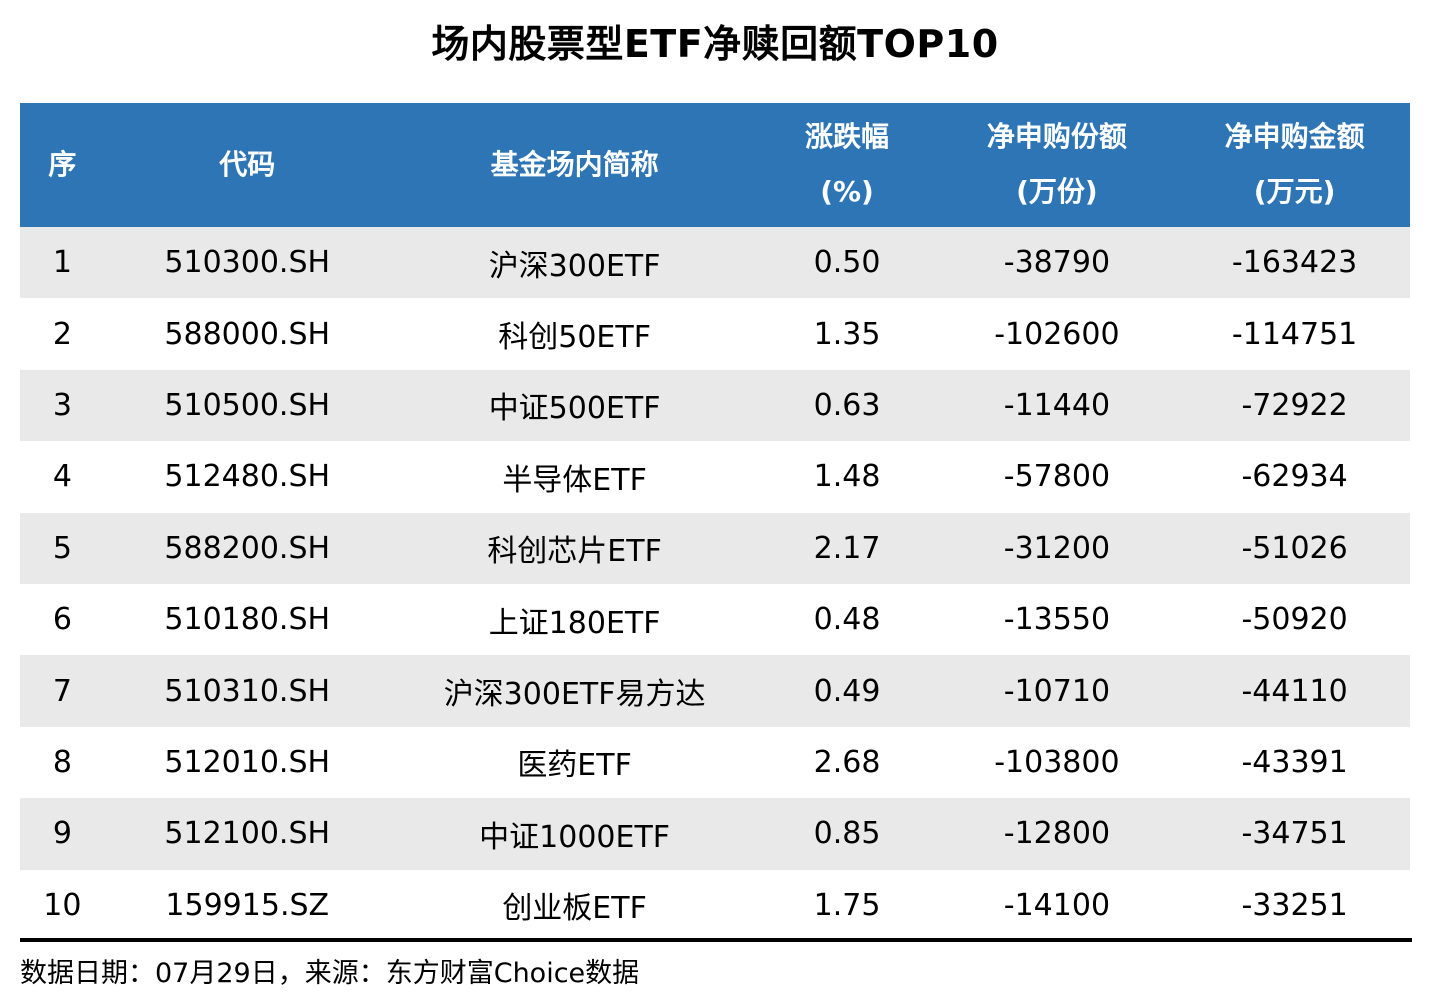 This screenshot has height=1000, width=1430. What do you see at coordinates (62, 334) in the screenshot?
I see `cell-rank: 2` at bounding box center [62, 334].